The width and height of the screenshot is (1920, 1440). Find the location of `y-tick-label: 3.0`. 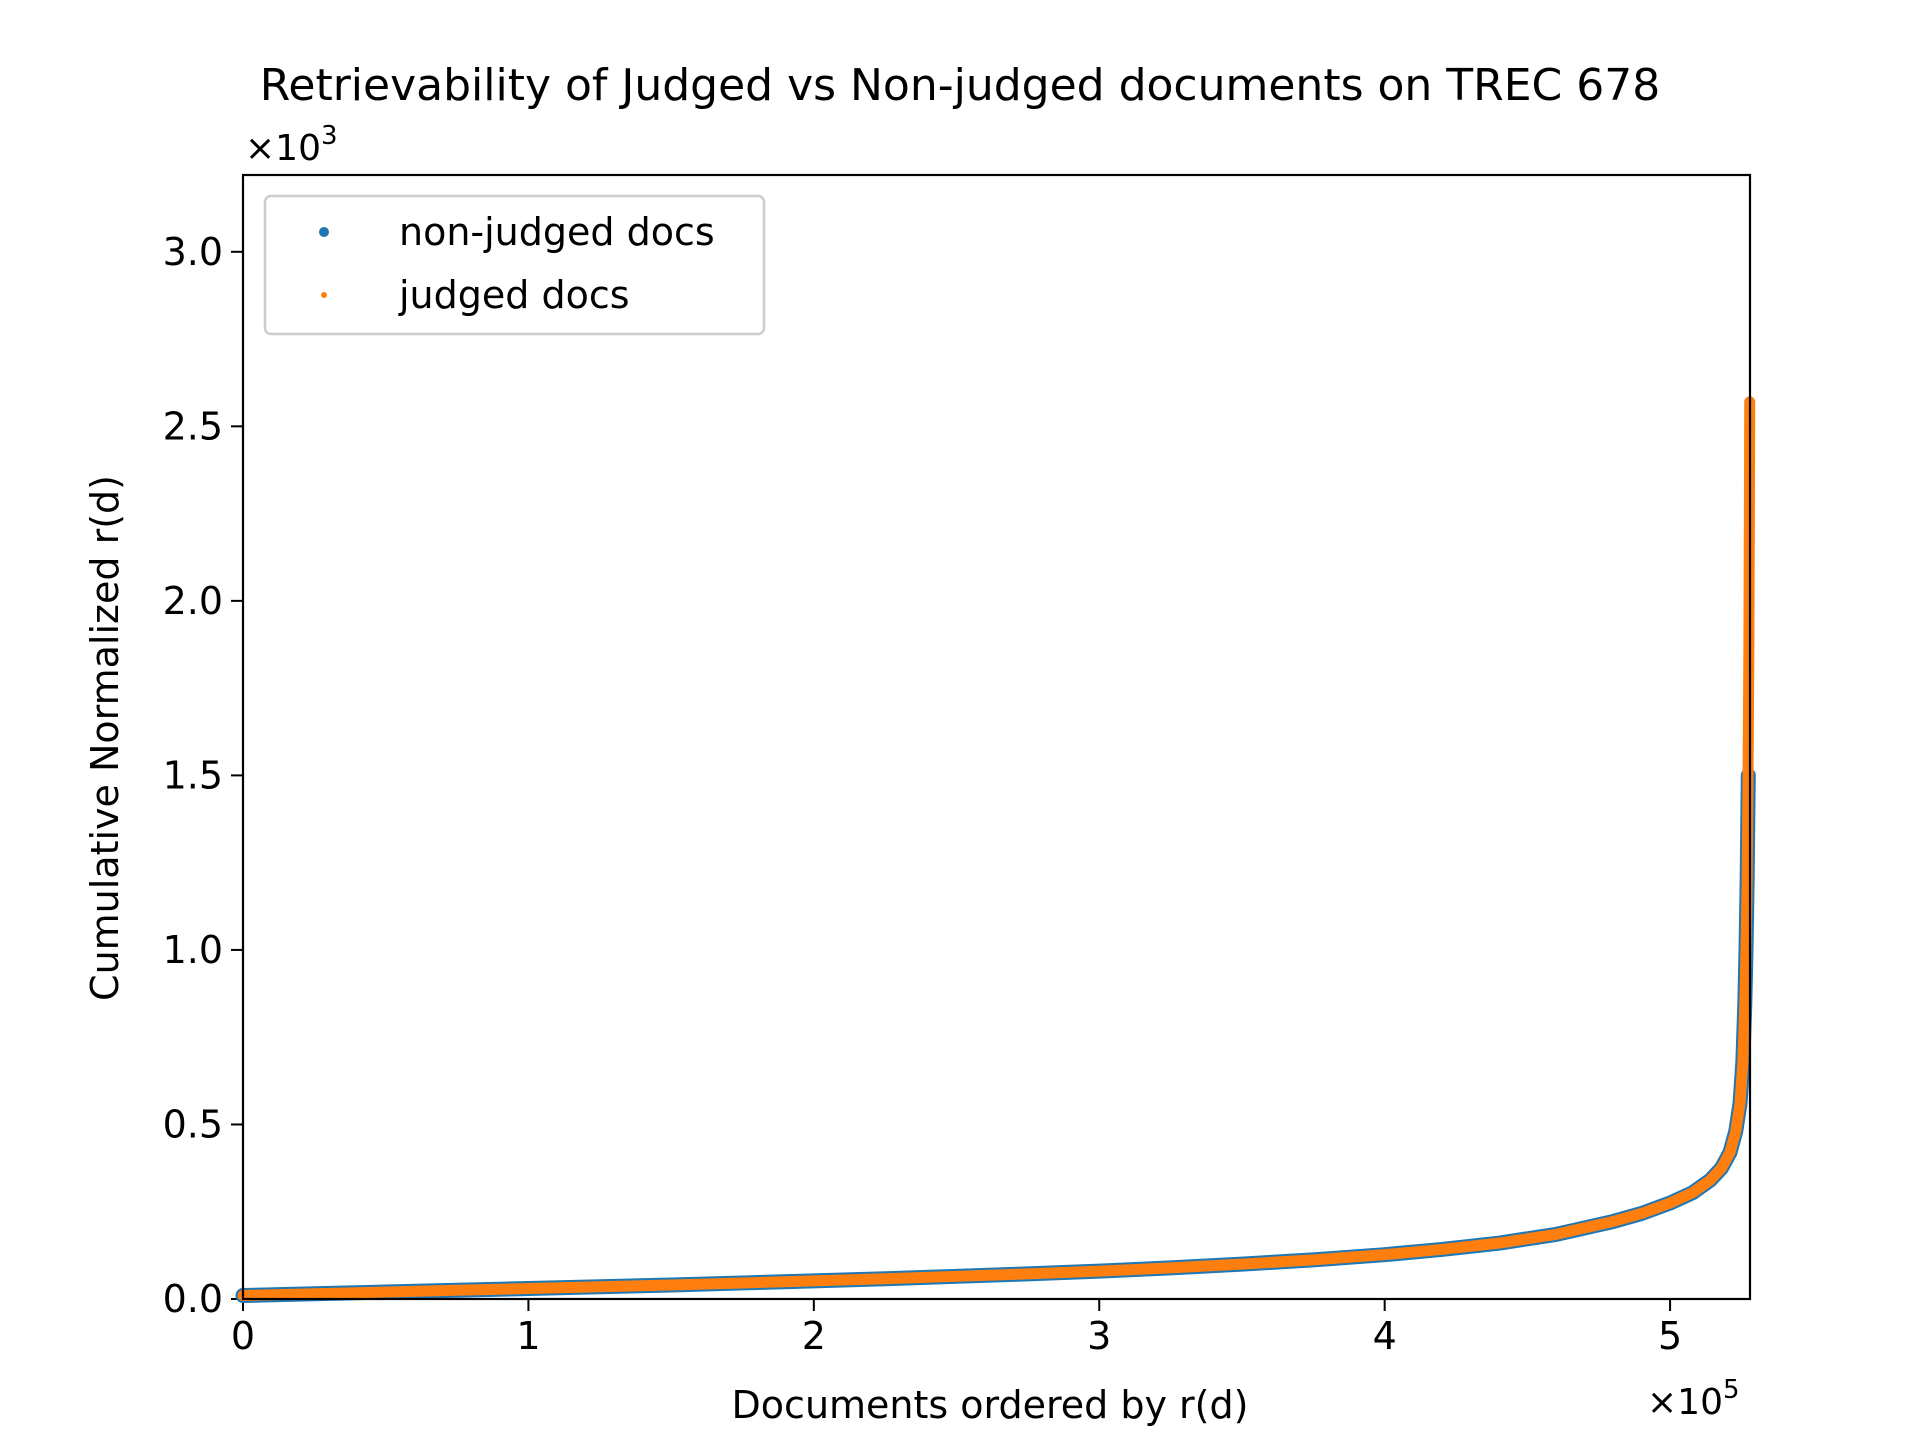

y-tick-label: 3.0 is located at coordinates (193, 252).